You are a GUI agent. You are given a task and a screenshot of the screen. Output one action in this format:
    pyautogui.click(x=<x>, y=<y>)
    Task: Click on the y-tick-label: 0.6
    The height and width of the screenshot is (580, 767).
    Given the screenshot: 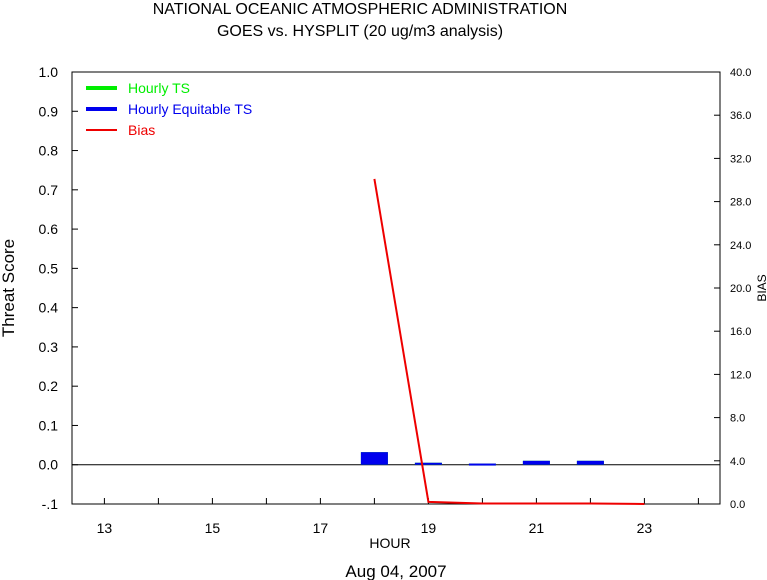 What is the action you would take?
    pyautogui.click(x=49, y=229)
    